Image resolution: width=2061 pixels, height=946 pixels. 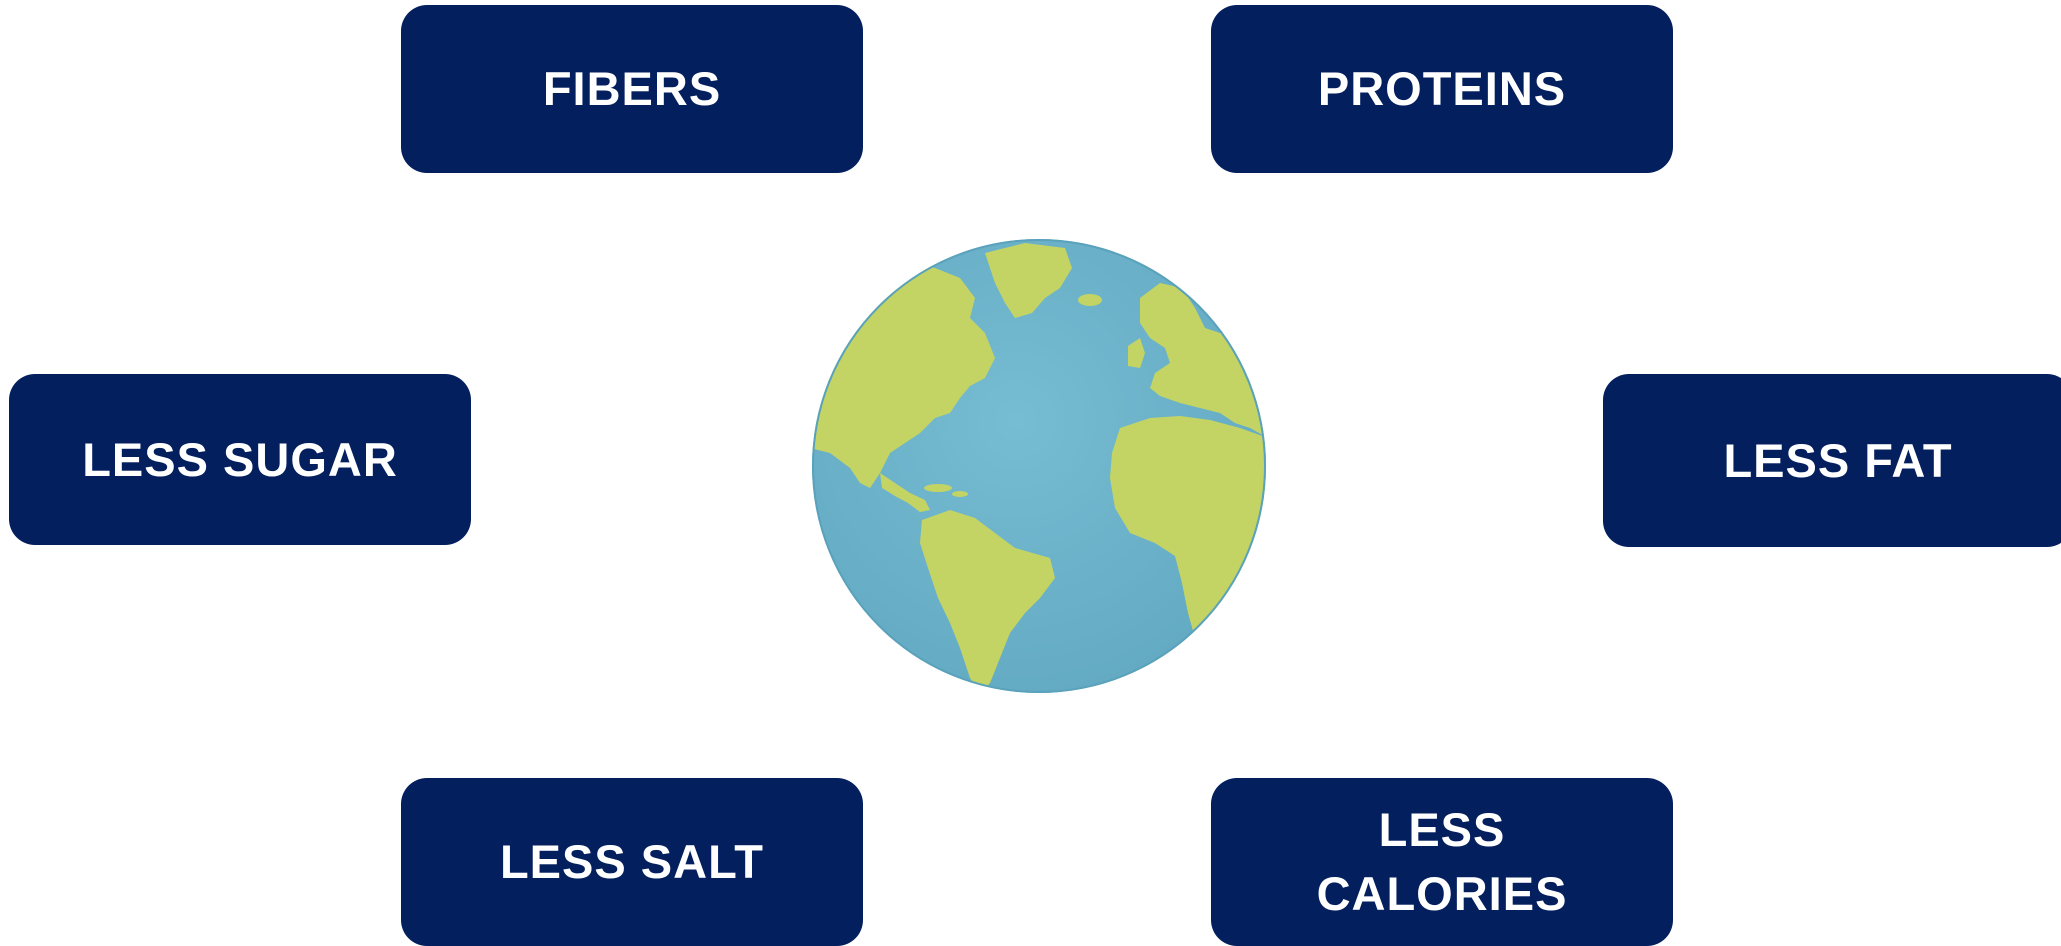 I want to click on central-america, so click(x=905, y=492).